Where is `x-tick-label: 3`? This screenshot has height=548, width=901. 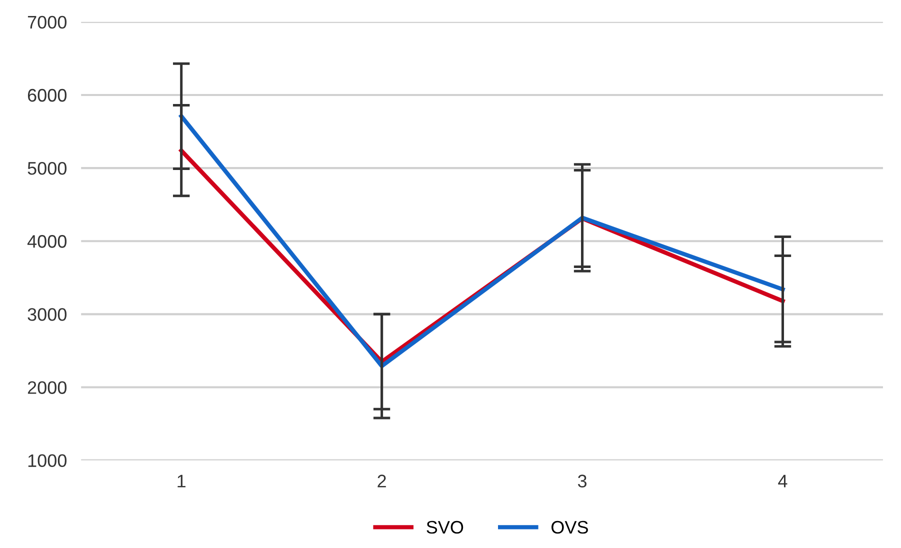 x-tick-label: 3 is located at coordinates (582, 481).